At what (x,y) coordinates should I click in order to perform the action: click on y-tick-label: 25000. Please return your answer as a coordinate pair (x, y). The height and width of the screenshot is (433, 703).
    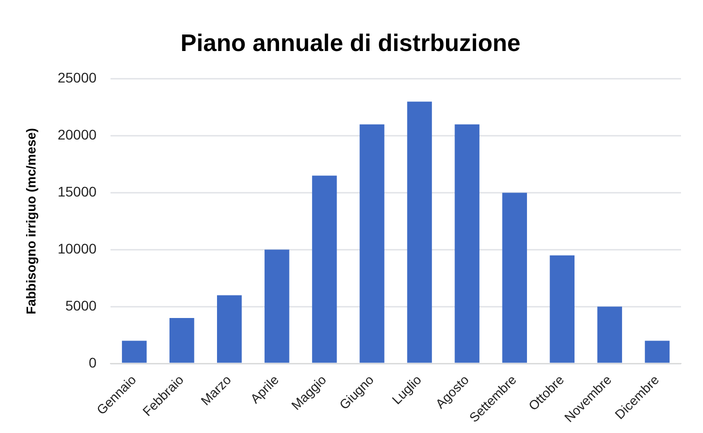
    Looking at the image, I should click on (77, 78).